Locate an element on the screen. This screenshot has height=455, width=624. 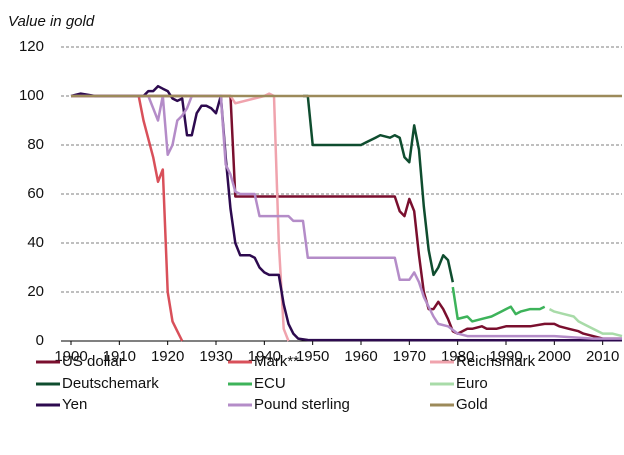
x-tick-label: 1990 is located at coordinates (505, 356).